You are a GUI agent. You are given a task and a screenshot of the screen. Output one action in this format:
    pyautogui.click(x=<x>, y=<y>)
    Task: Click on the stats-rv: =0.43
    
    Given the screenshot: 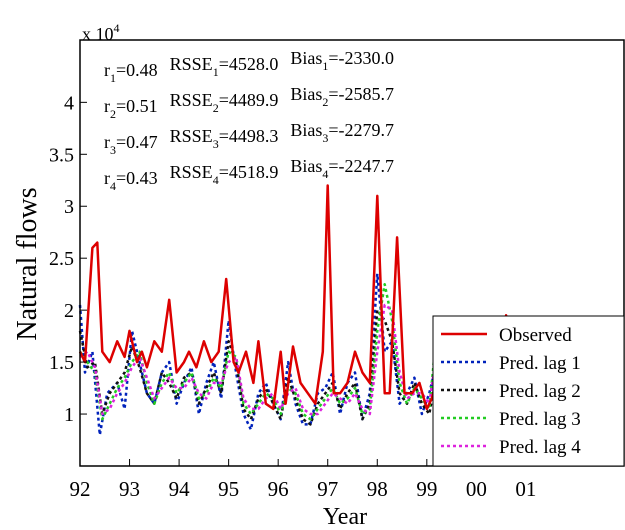 What is the action you would take?
    pyautogui.click(x=137, y=178)
    